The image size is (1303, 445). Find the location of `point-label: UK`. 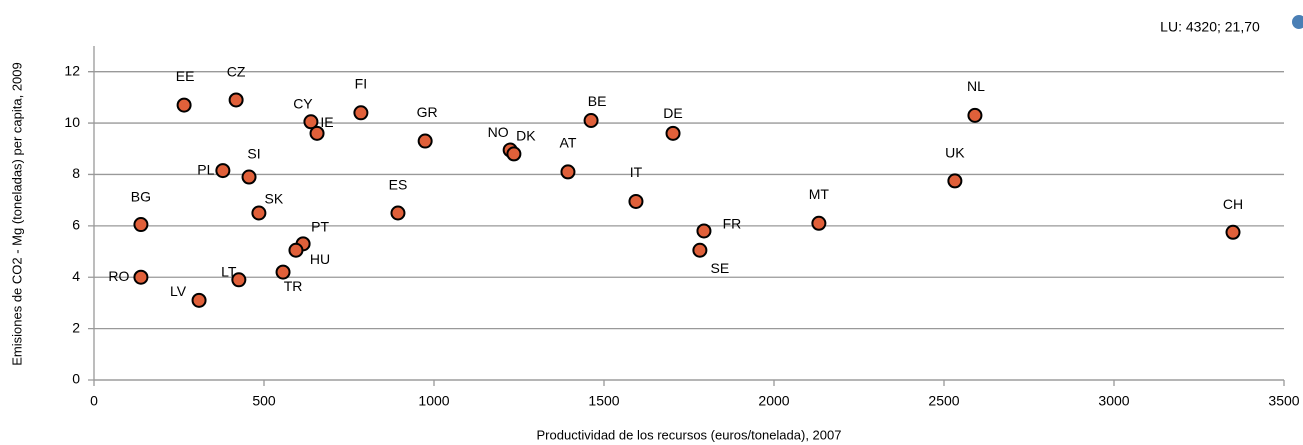

point-label: UK is located at coordinates (955, 153).